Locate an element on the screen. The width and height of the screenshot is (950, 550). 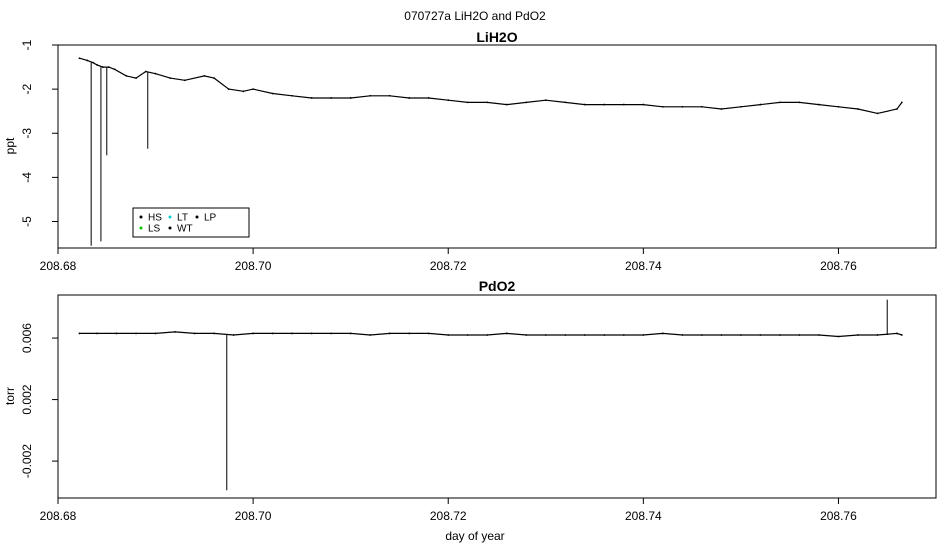
lih2o-x-tick-label: 208.76 is located at coordinates (838, 266).